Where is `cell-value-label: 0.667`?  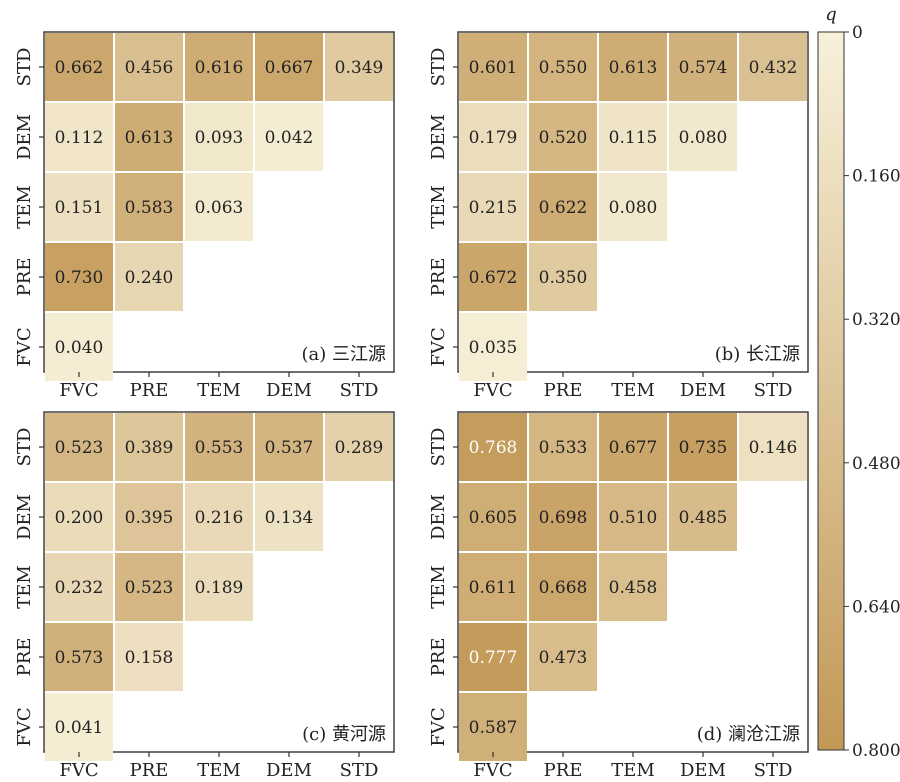 cell-value-label: 0.667 is located at coordinates (289, 68).